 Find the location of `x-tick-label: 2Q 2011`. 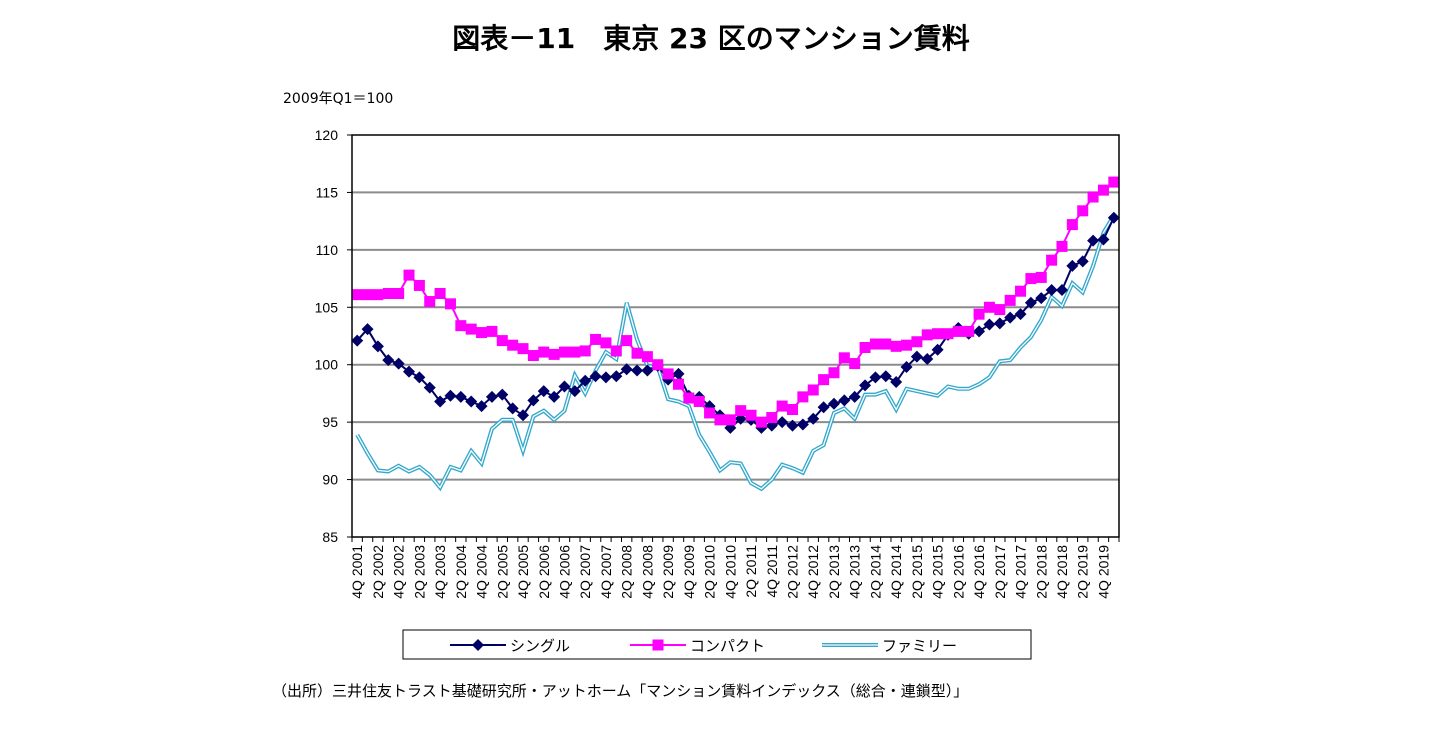

x-tick-label: 2Q 2011 is located at coordinates (751, 571).